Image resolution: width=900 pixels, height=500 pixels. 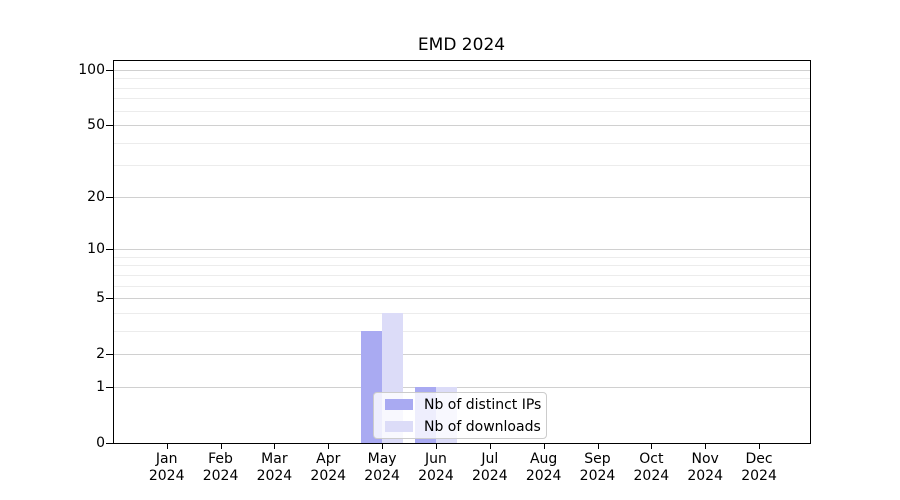 What do you see at coordinates (543, 459) in the screenshot?
I see `x-tick-month: Aug` at bounding box center [543, 459].